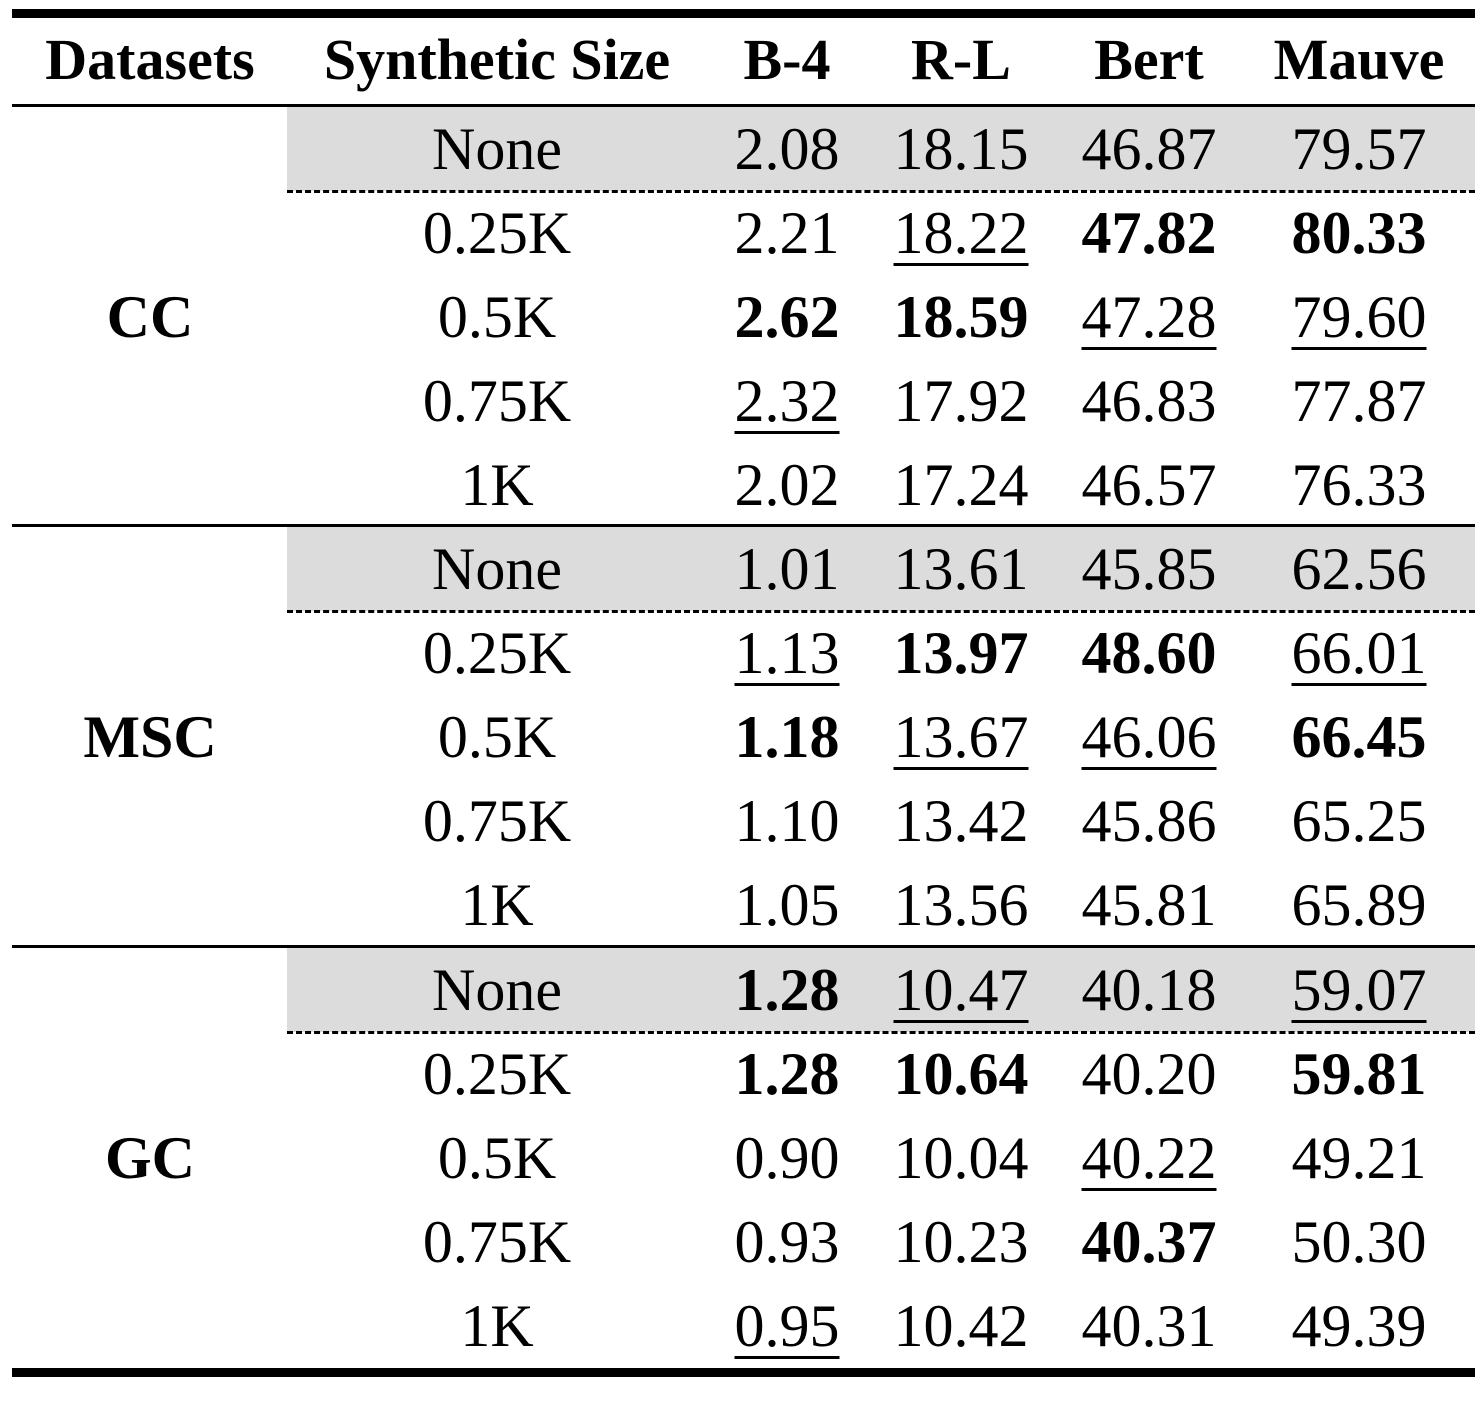  Describe the element at coordinates (497, 485) in the screenshot. I see `synthetic-size-cell: 1K` at that location.